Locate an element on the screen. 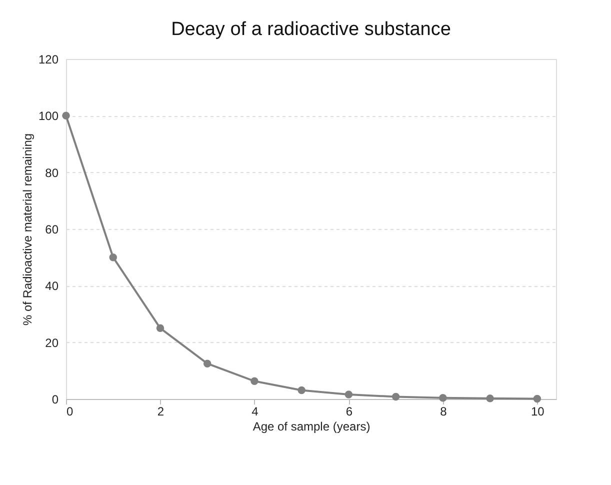 This screenshot has width=611, height=485. x-tick-label: 2 is located at coordinates (160, 411).